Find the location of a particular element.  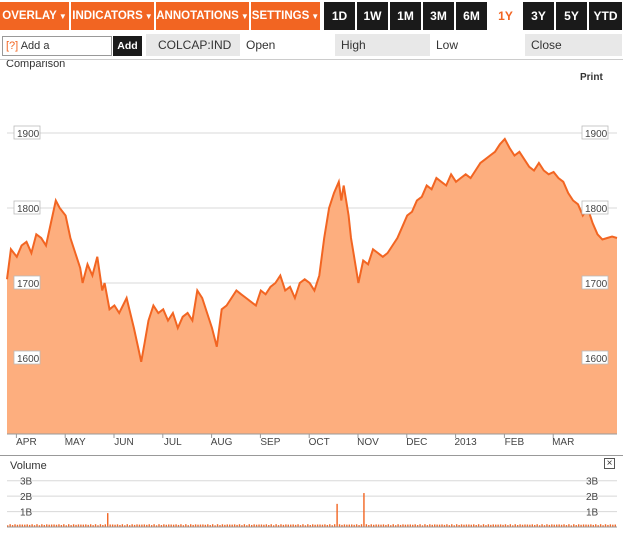

volume-chart: 1B 1B 2B 2B 3B 3B is located at coordinates (311, 491).